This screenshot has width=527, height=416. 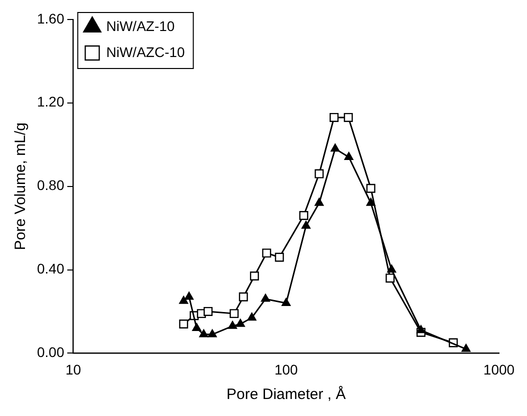 I want to click on y-tick-label: 0.80, so click(x=50, y=185).